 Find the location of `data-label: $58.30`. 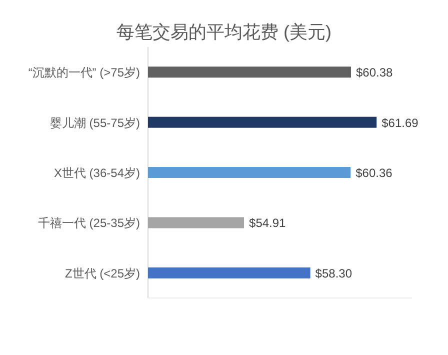

data-label: $58.30 is located at coordinates (333, 273).